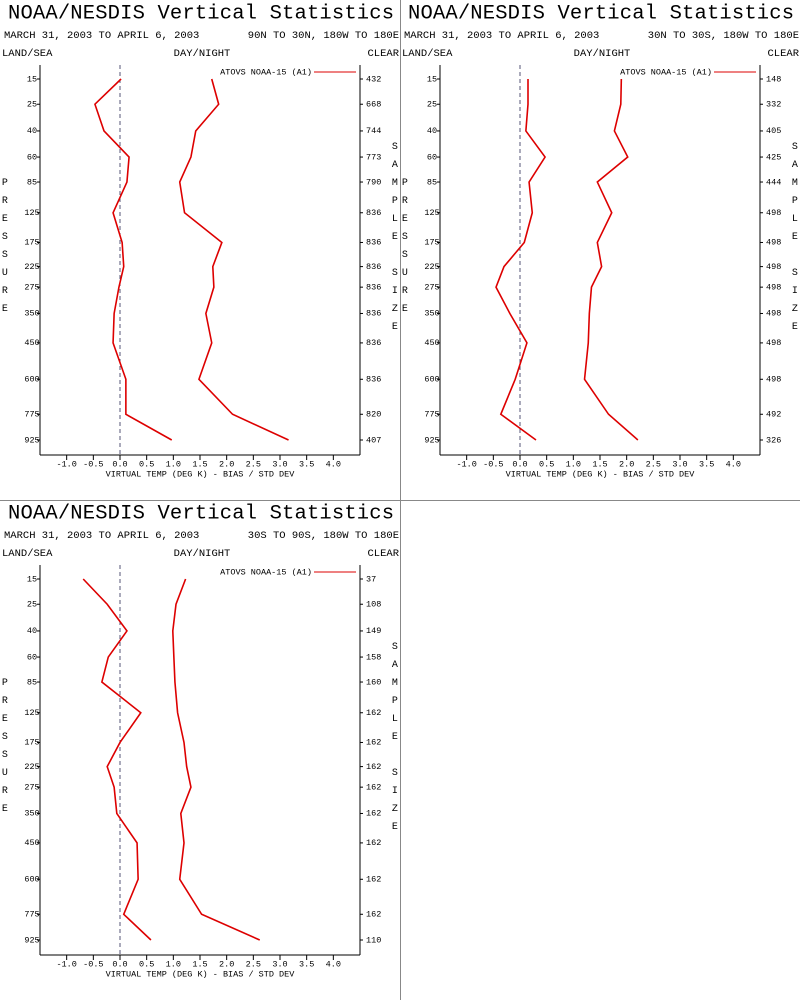  What do you see at coordinates (373, 440) in the screenshot?
I see `sample-size: 407` at bounding box center [373, 440].